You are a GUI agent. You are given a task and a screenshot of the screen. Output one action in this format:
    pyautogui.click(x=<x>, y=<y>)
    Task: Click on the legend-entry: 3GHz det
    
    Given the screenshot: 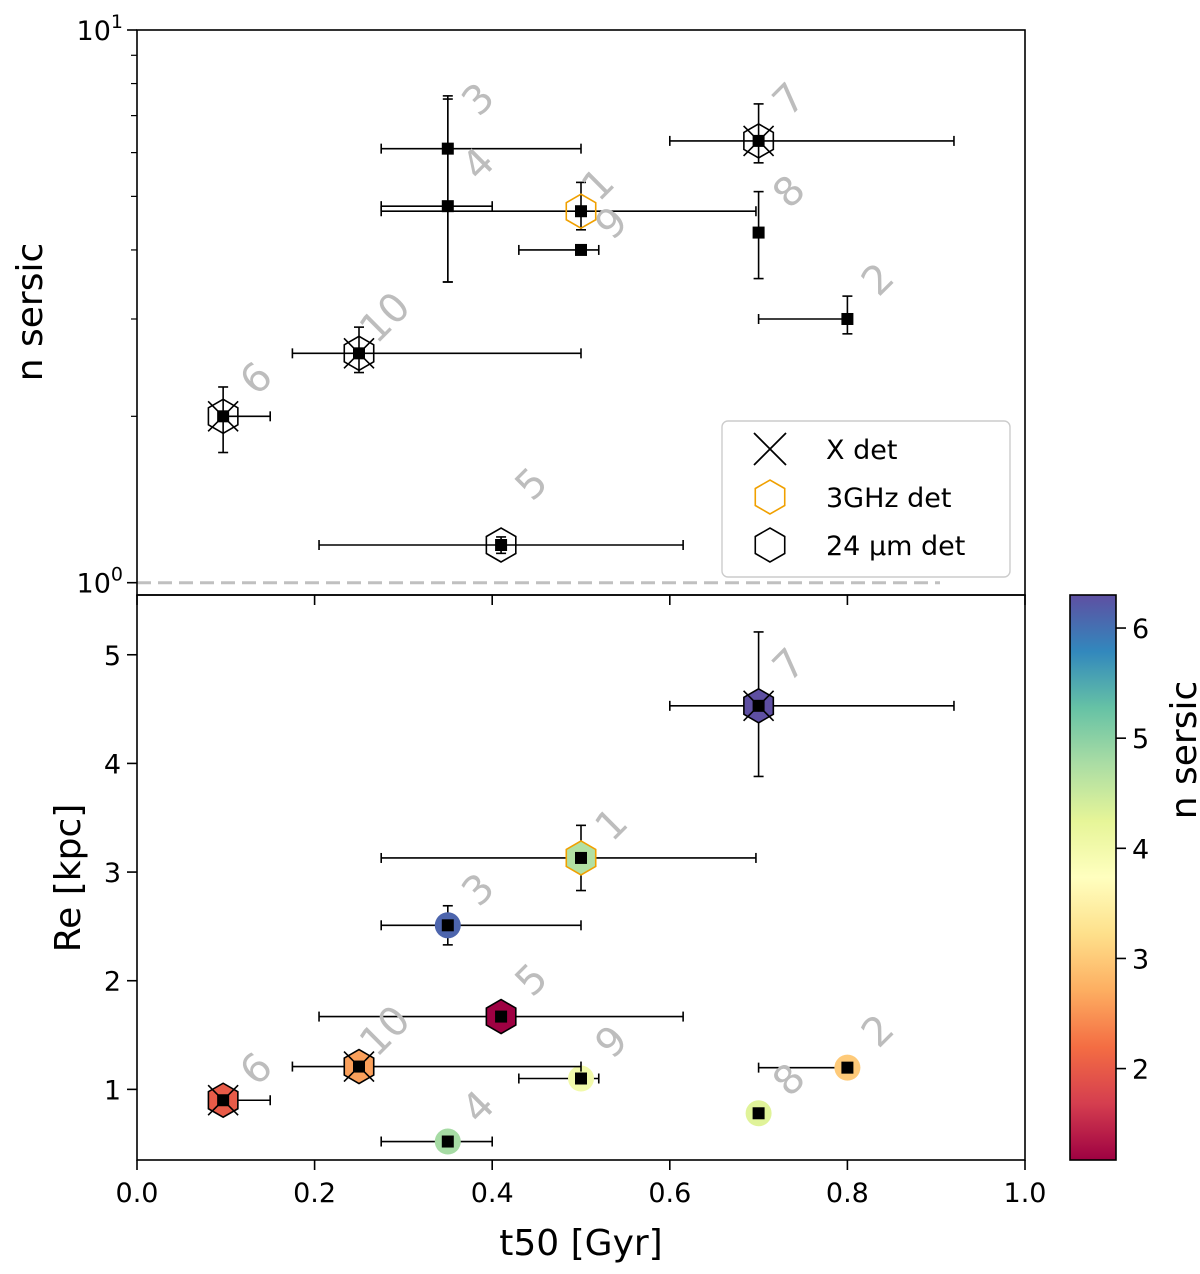 What is the action you would take?
    pyautogui.click(x=853, y=497)
    